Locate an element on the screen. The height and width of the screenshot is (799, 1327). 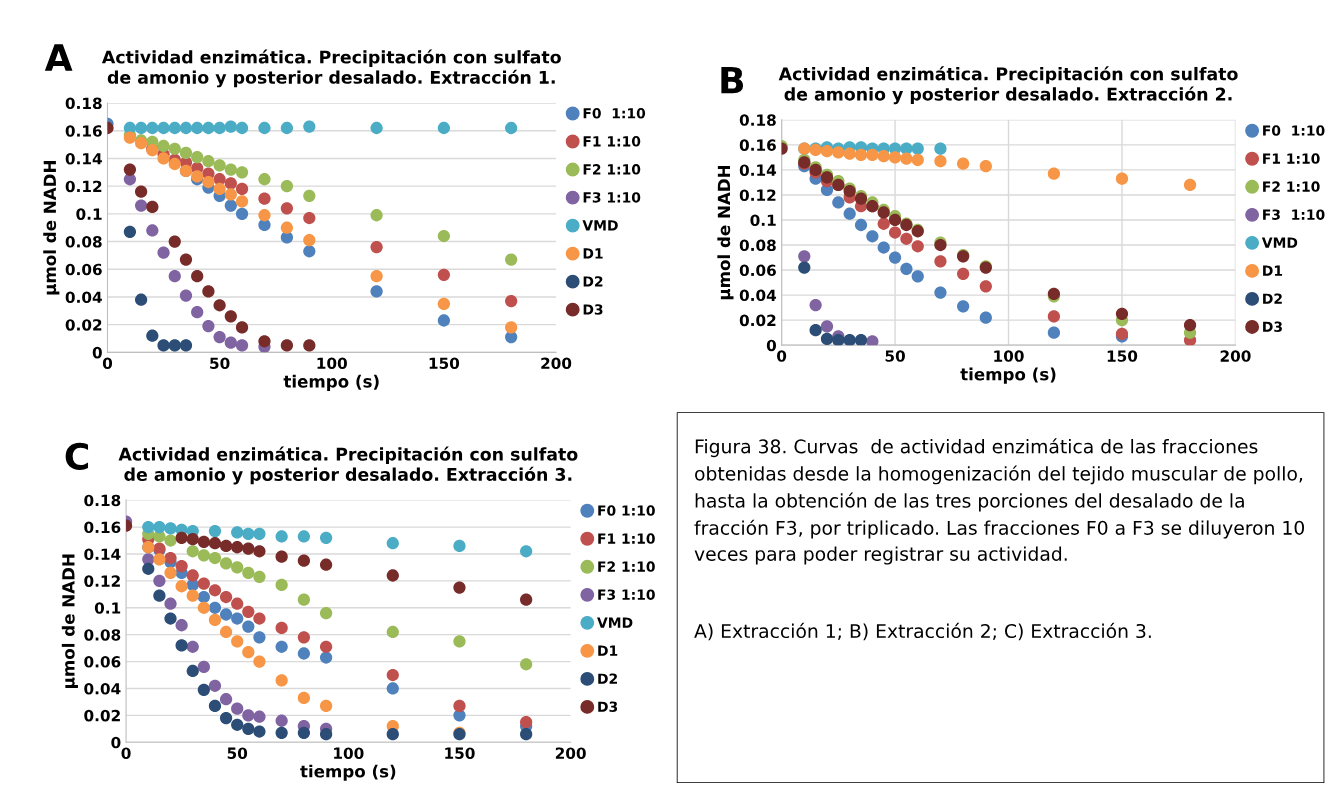
text: C is located at coordinates (77, 456).